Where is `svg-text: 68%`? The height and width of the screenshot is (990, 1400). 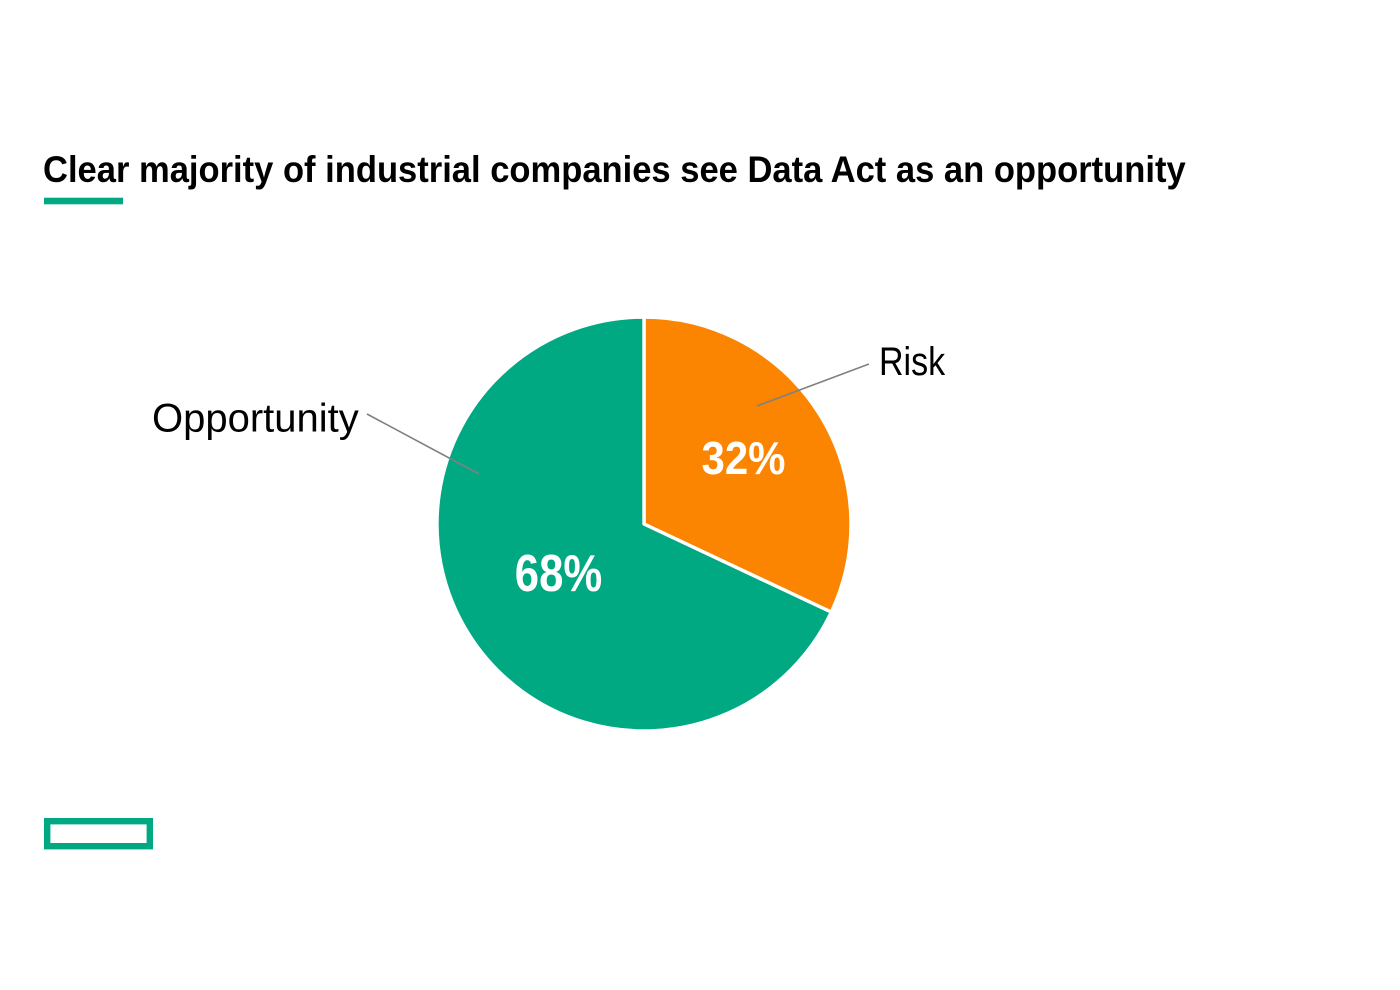 svg-text: 68% is located at coordinates (558, 574).